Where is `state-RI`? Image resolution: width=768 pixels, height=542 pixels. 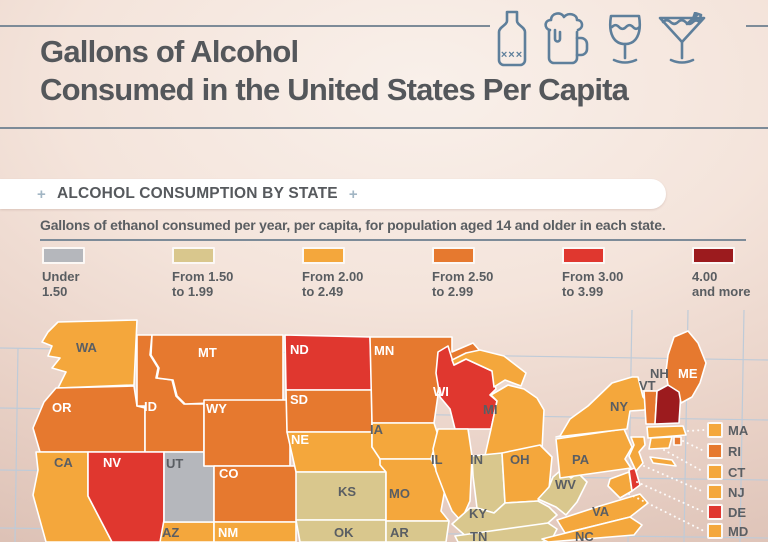
state-RI is located at coordinates (677, 441).